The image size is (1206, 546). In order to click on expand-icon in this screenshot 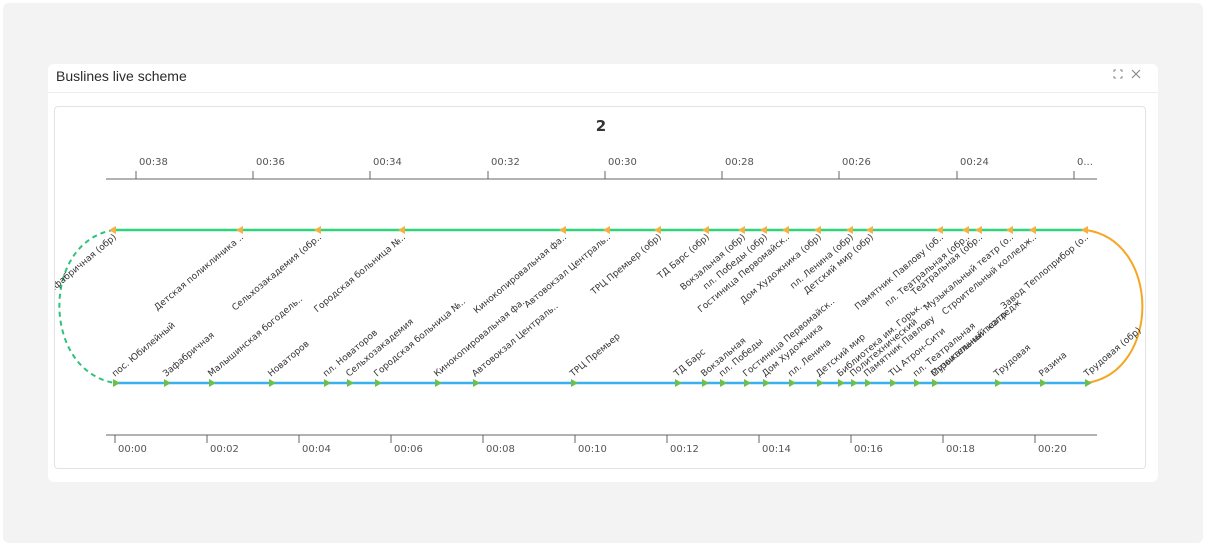, I will do `click(1118, 76)`.